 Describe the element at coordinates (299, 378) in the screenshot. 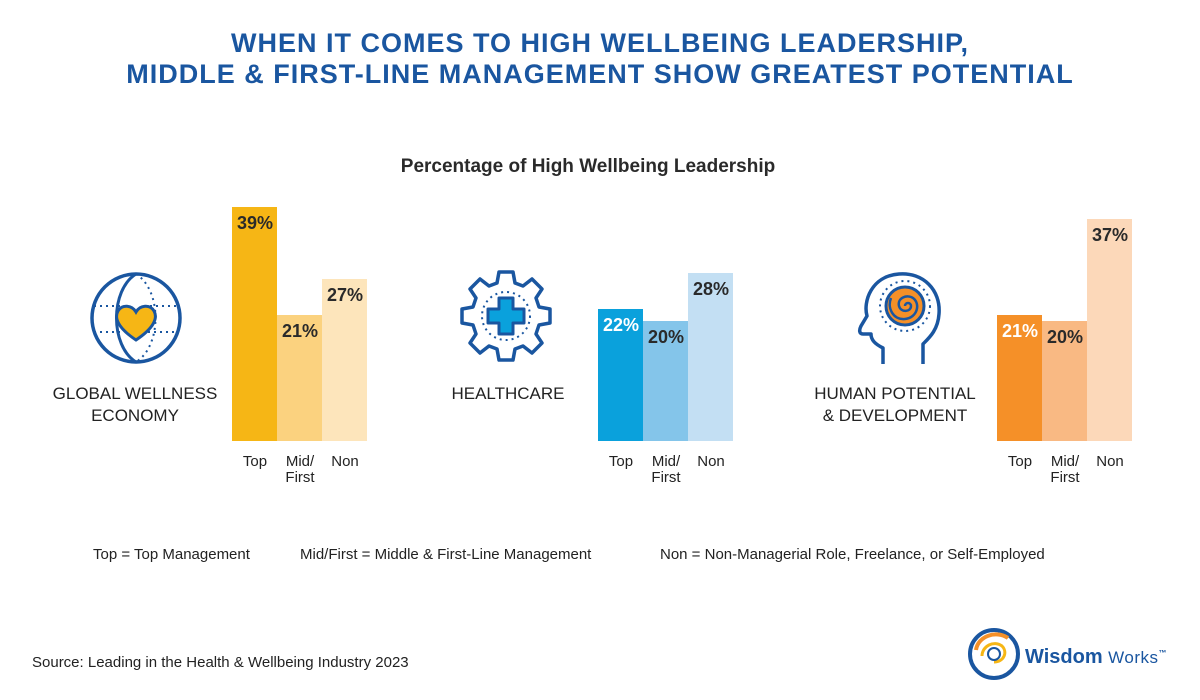

I see `bar-g1-mid-first` at that location.